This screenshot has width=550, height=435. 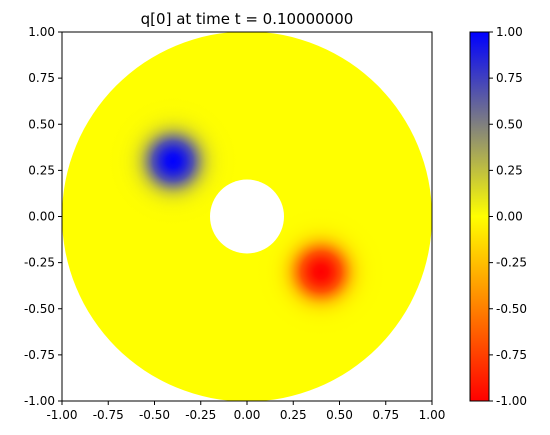 What do you see at coordinates (479, 216) in the screenshot?
I see `colorbar-gradient` at bounding box center [479, 216].